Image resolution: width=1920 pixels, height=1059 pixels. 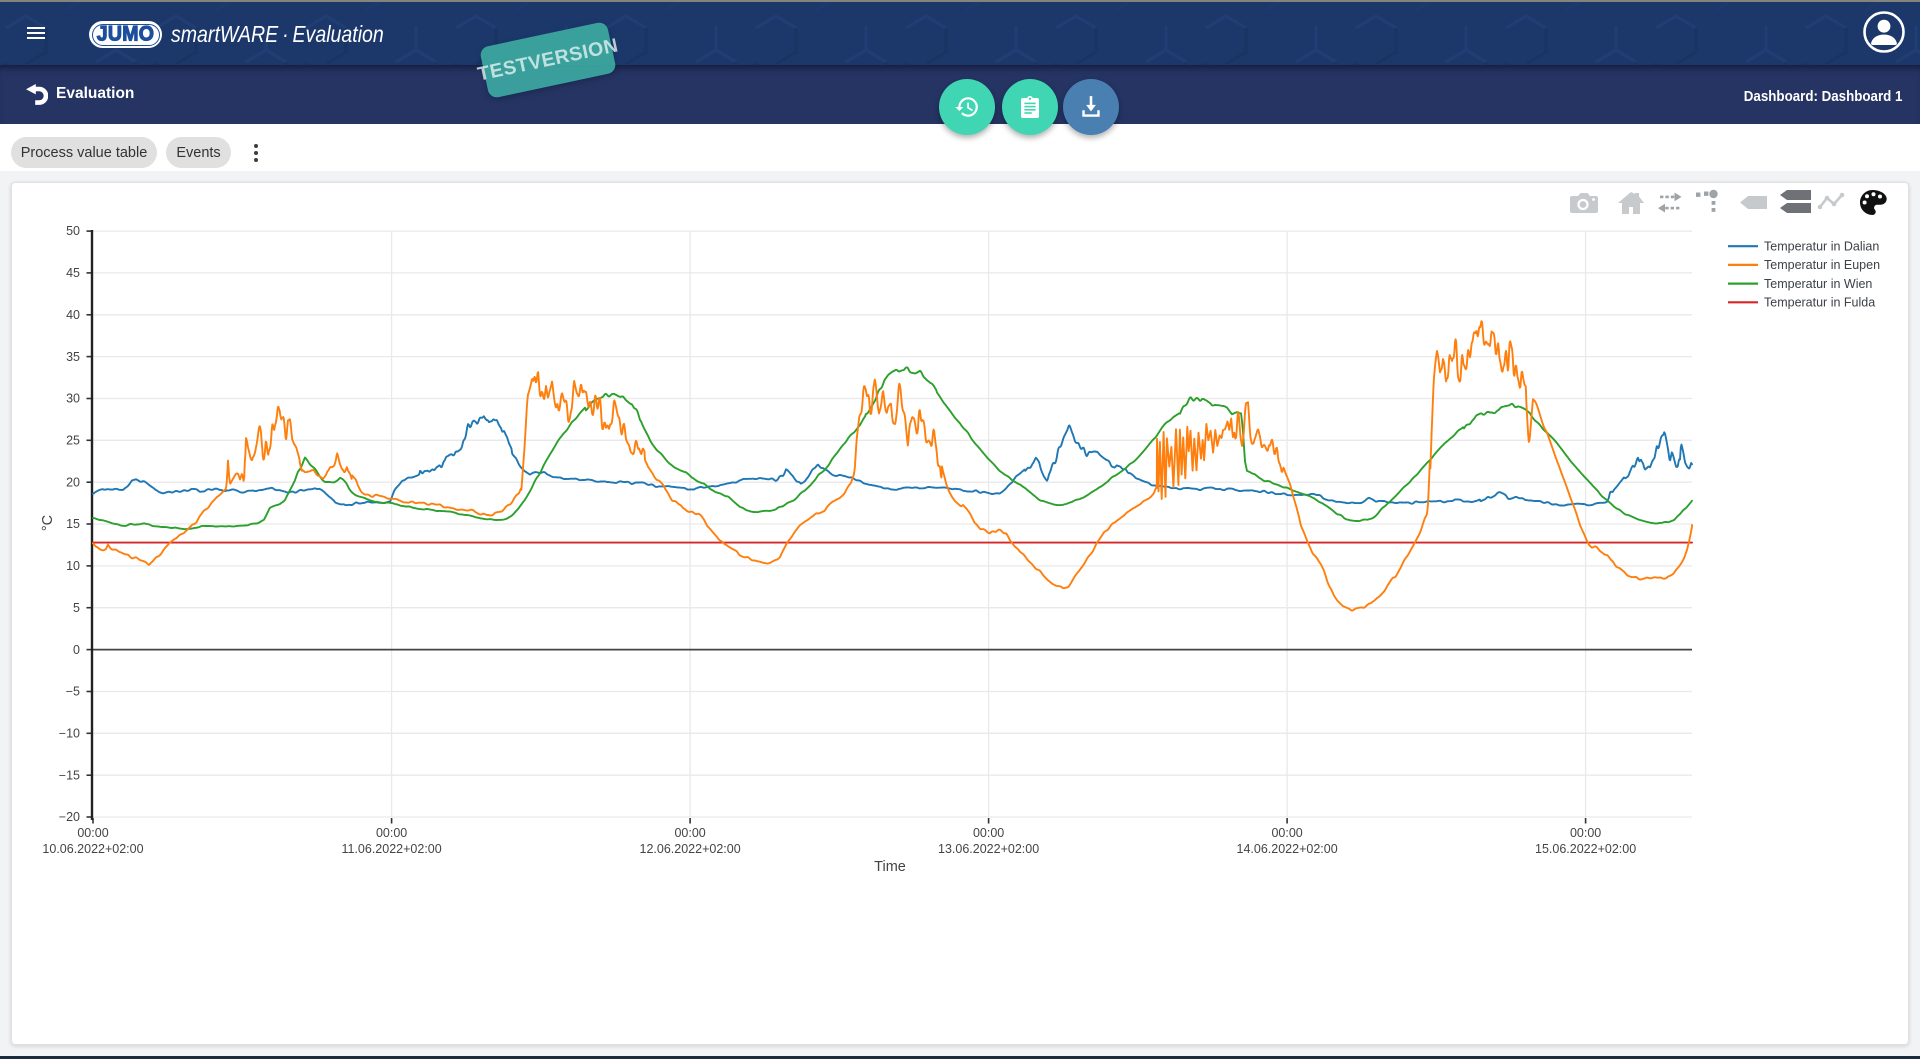 I want to click on svg-text: −15, so click(x=69, y=775).